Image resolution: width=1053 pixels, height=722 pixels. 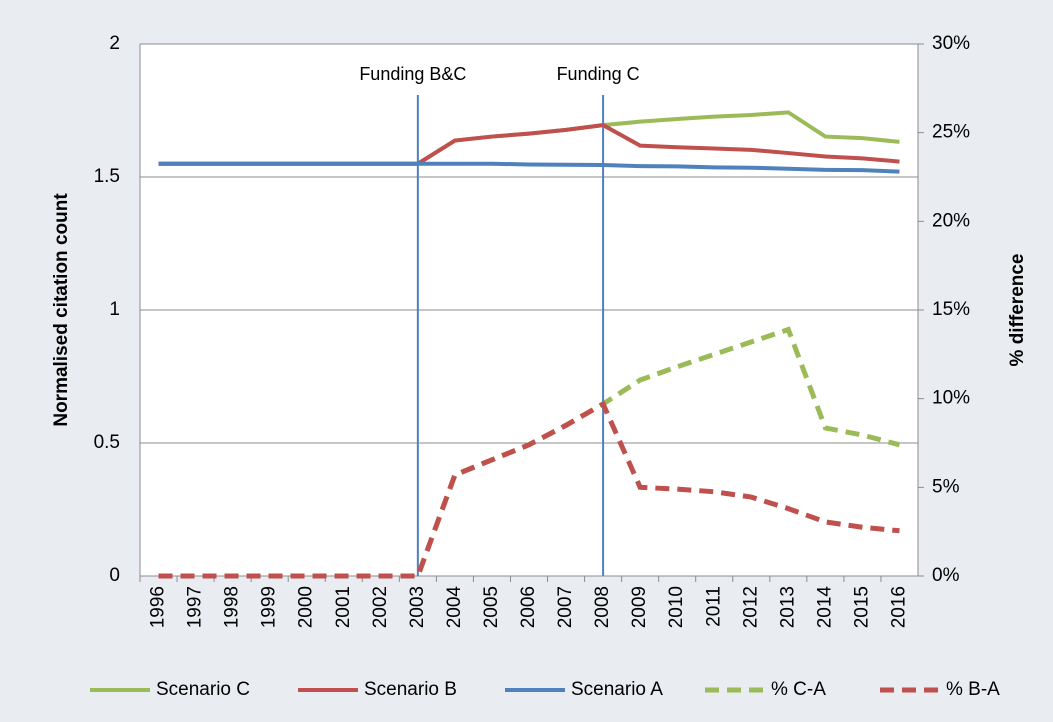 What do you see at coordinates (861, 607) in the screenshot?
I see `x-tick-label: 2015` at bounding box center [861, 607].